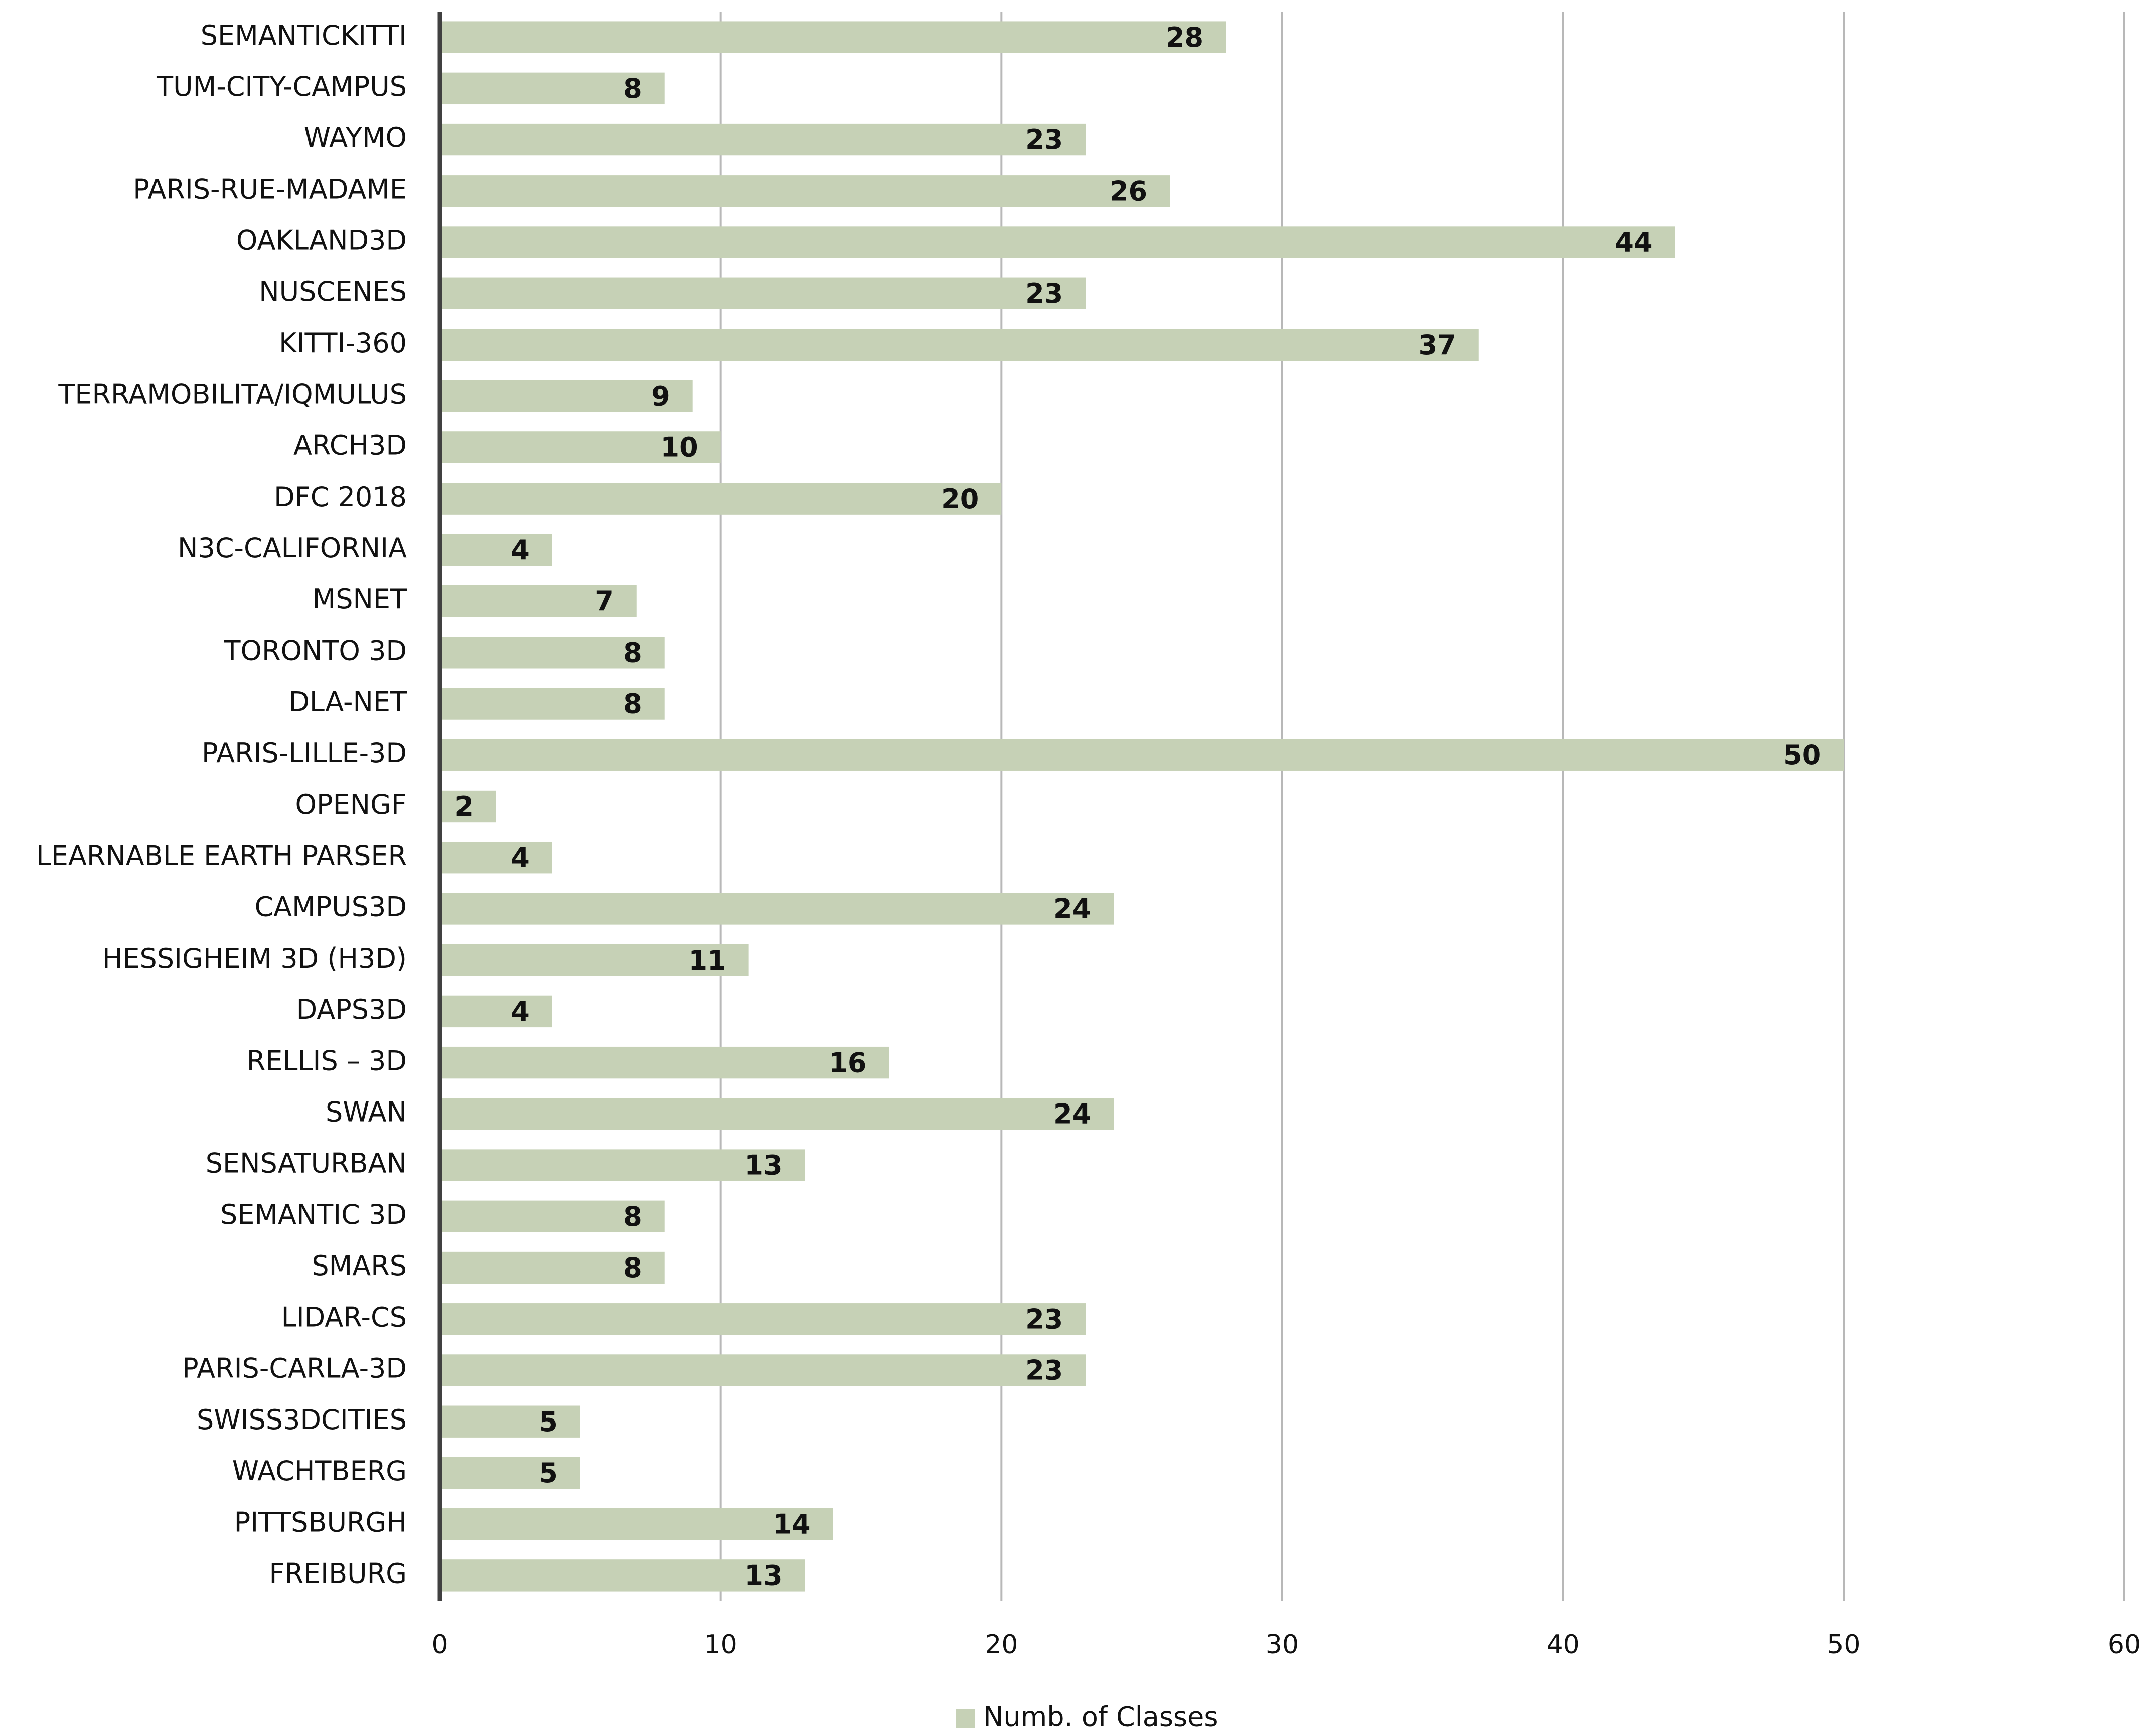 The image size is (2148, 1736). I want to click on y-tick-label: PITTSBURGH, so click(320, 1522).